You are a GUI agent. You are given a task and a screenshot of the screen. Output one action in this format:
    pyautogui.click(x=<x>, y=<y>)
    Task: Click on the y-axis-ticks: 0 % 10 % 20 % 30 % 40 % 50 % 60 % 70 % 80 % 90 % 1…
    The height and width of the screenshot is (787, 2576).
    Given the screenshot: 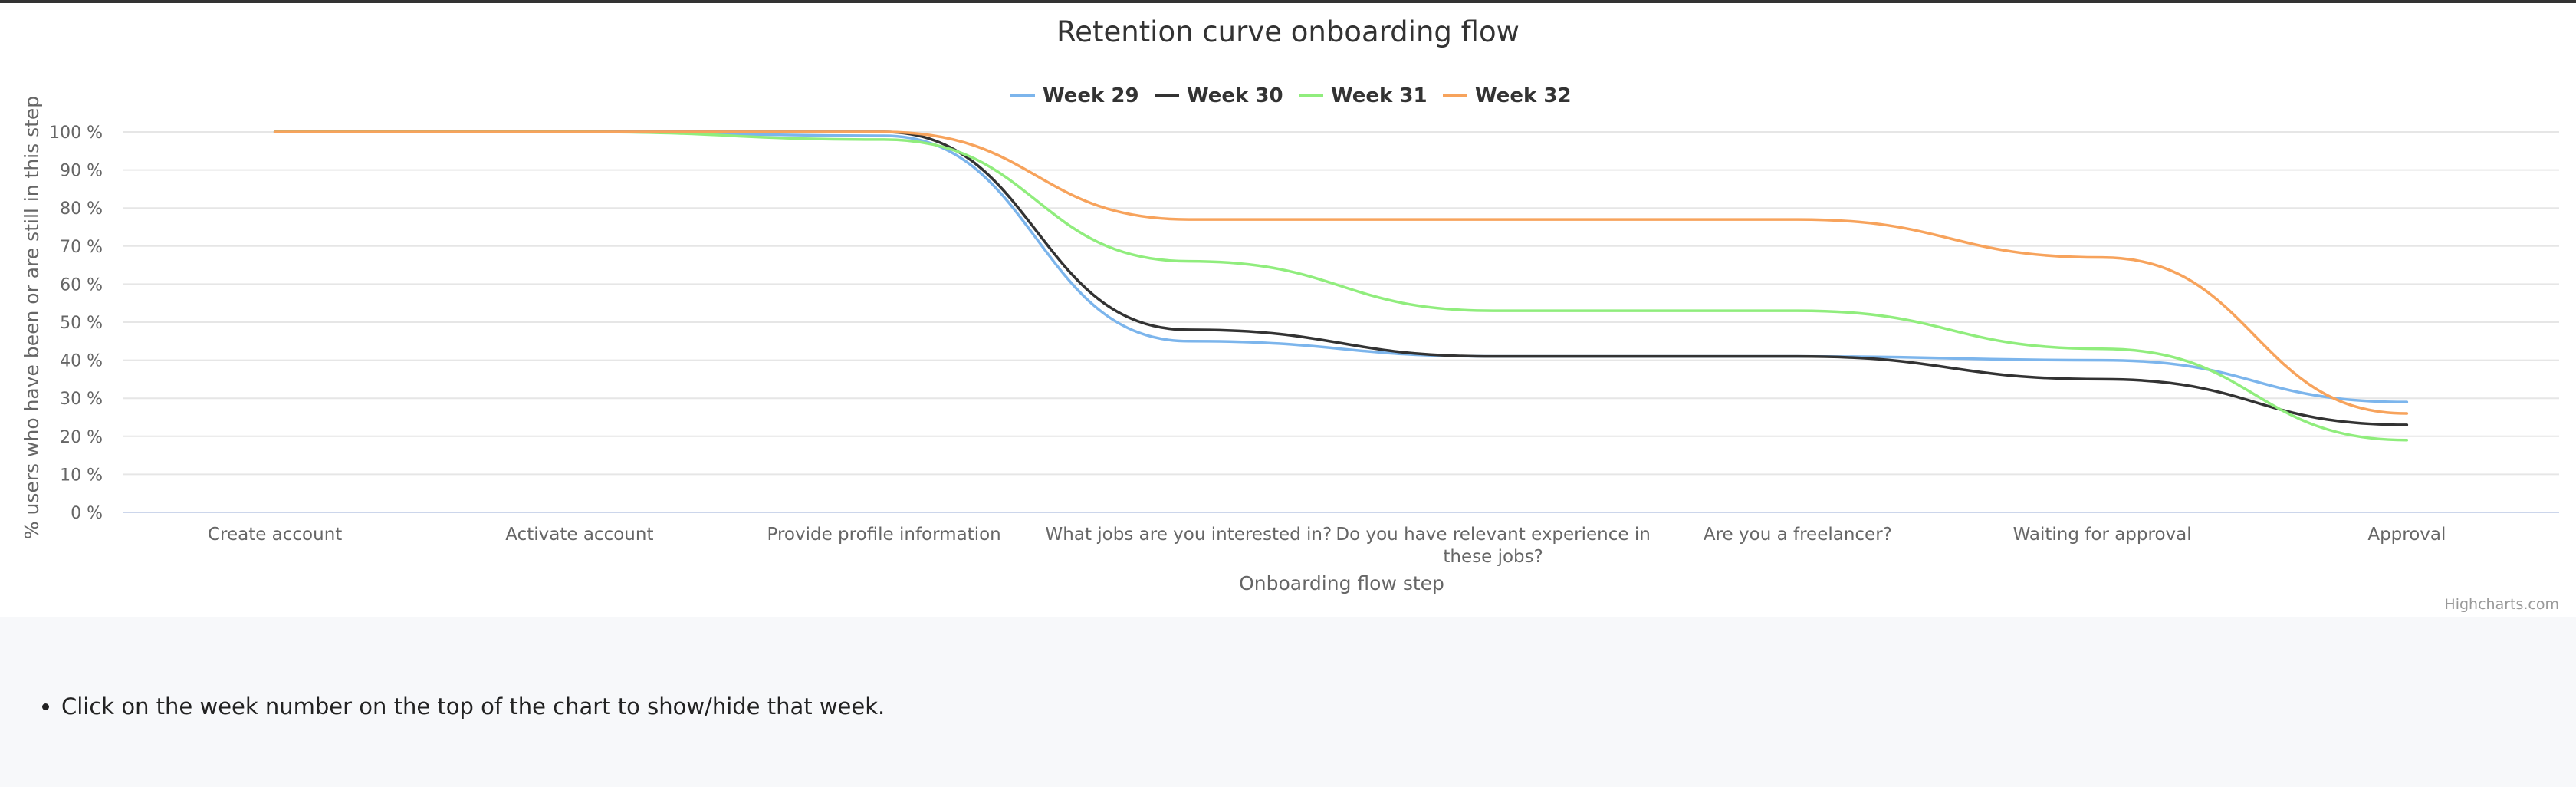 What is the action you would take?
    pyautogui.click(x=76, y=323)
    